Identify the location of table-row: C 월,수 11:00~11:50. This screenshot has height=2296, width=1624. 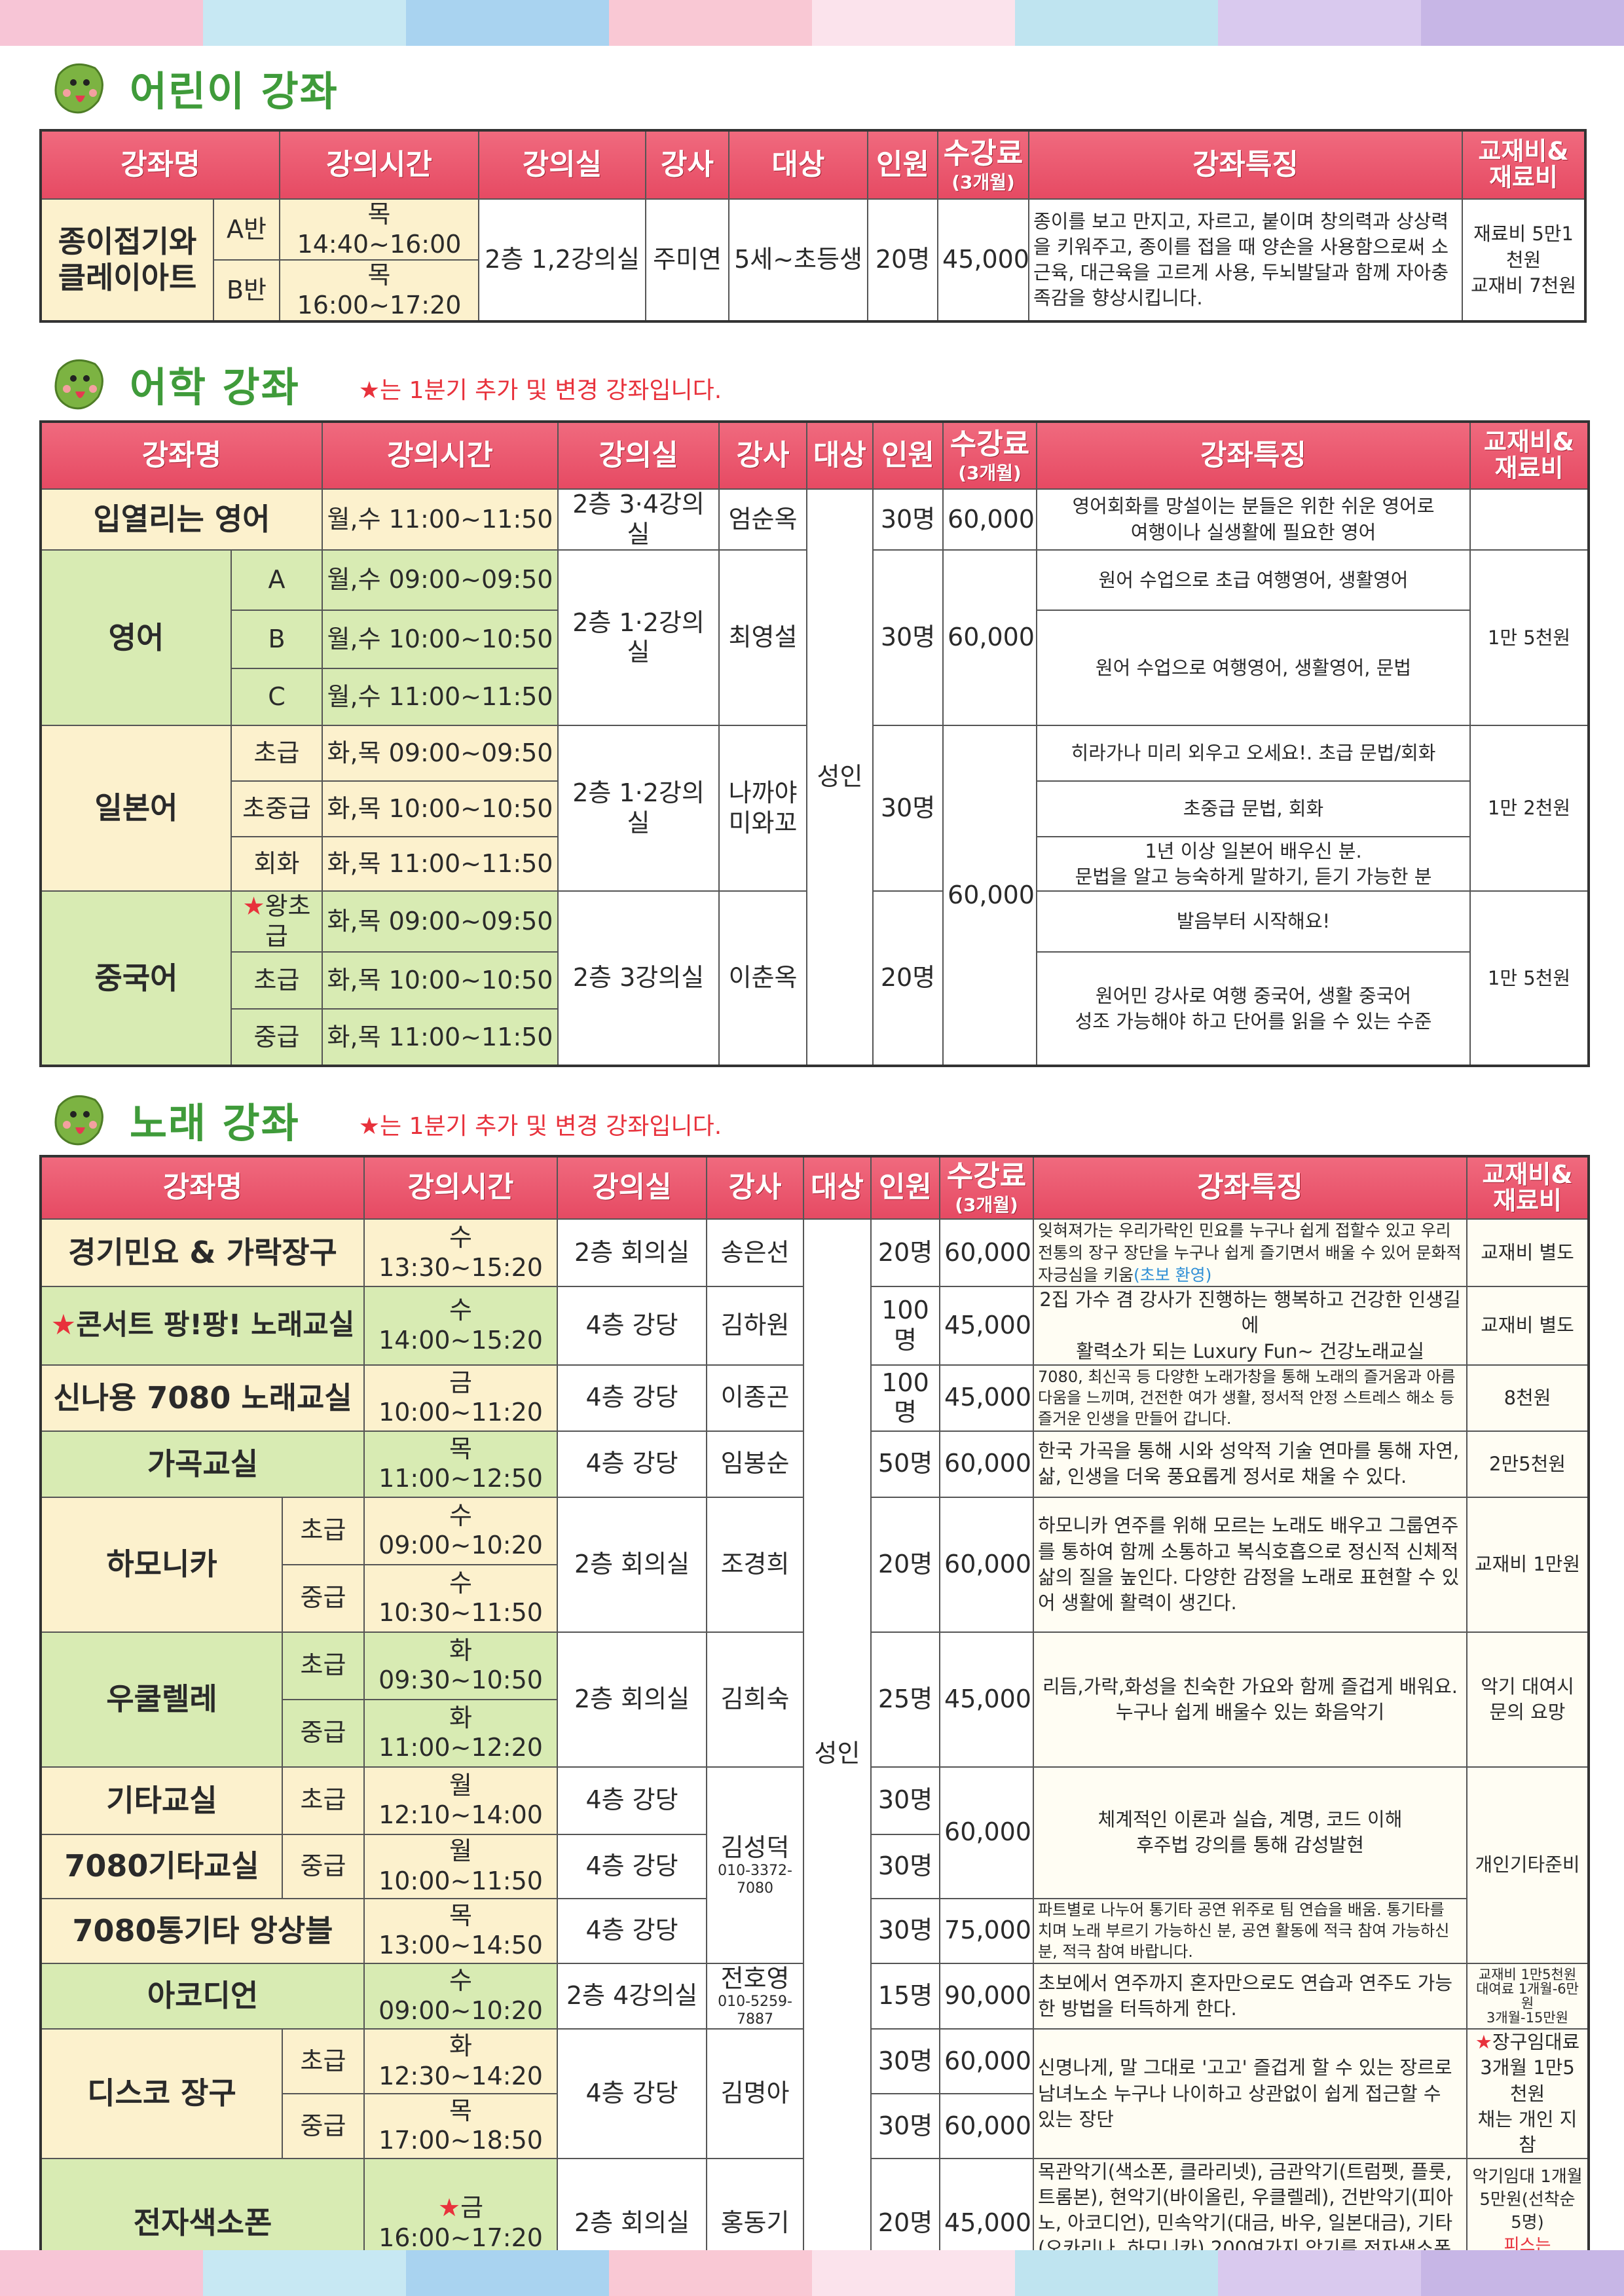
(815, 697).